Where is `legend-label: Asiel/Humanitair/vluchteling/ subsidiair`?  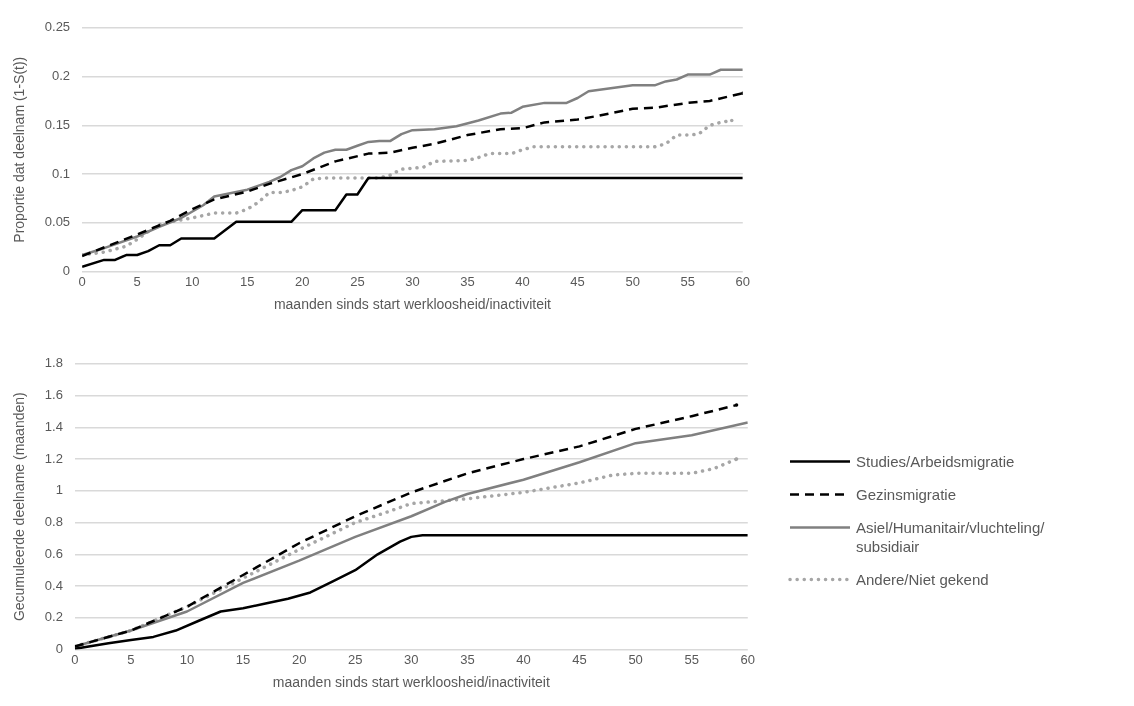
legend-label: Asiel/Humanitair/vluchteling/ subsidiair is located at coordinates (951, 536).